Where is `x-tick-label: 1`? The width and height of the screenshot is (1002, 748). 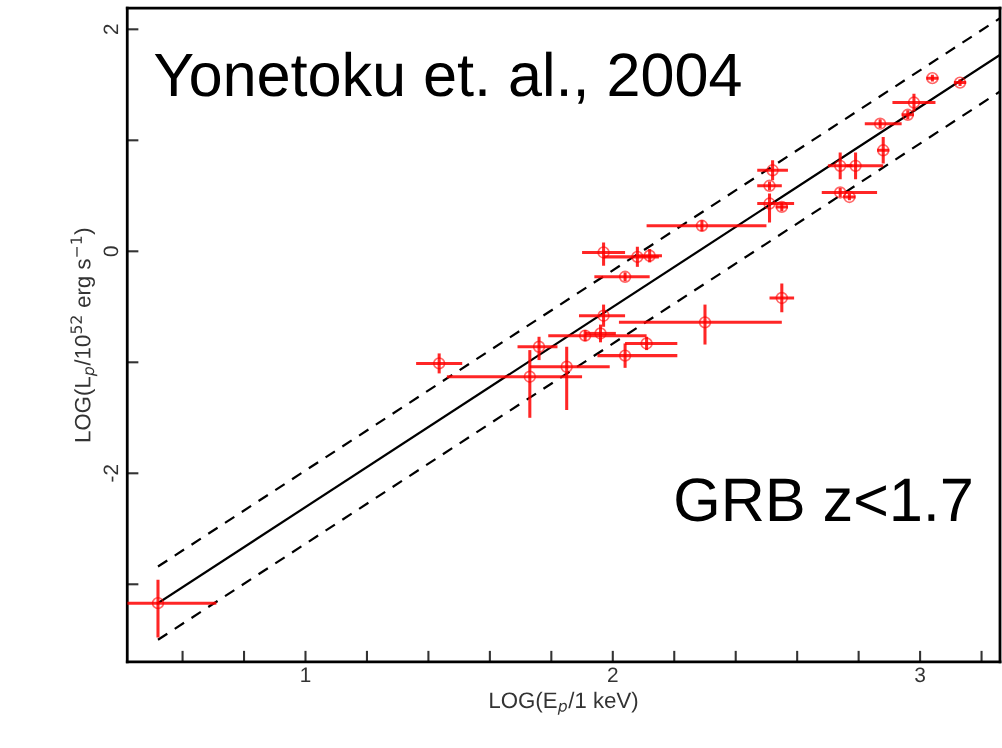 x-tick-label: 1 is located at coordinates (306, 674).